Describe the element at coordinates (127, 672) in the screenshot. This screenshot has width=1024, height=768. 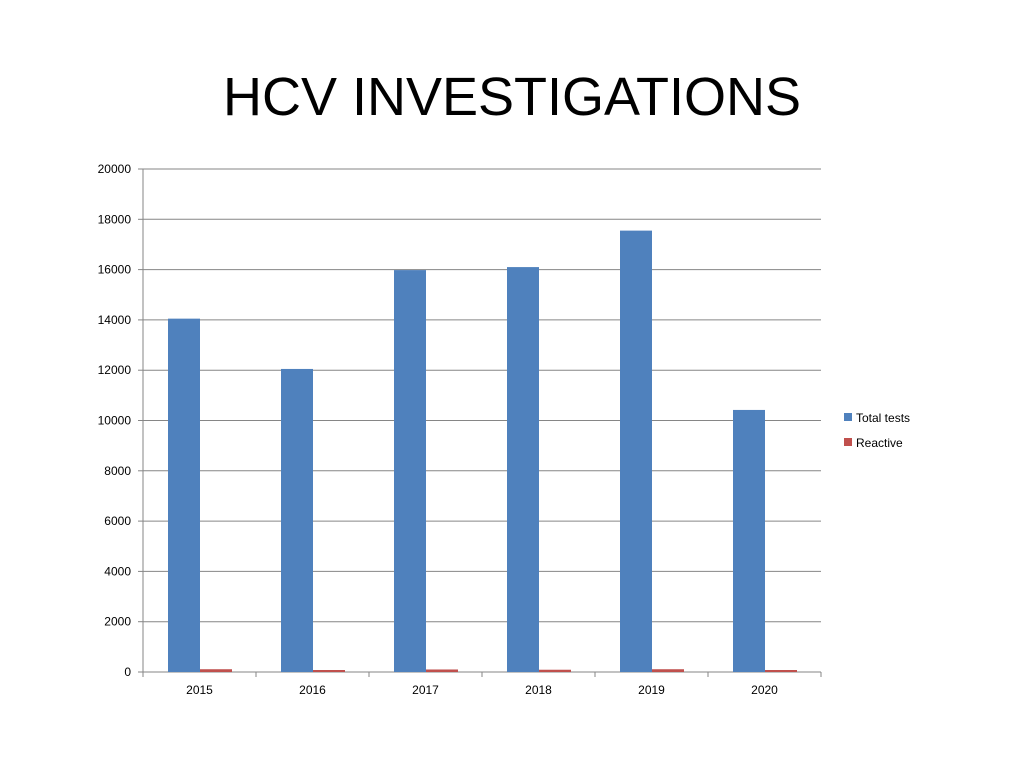
I see `y-tick-label: 0` at that location.